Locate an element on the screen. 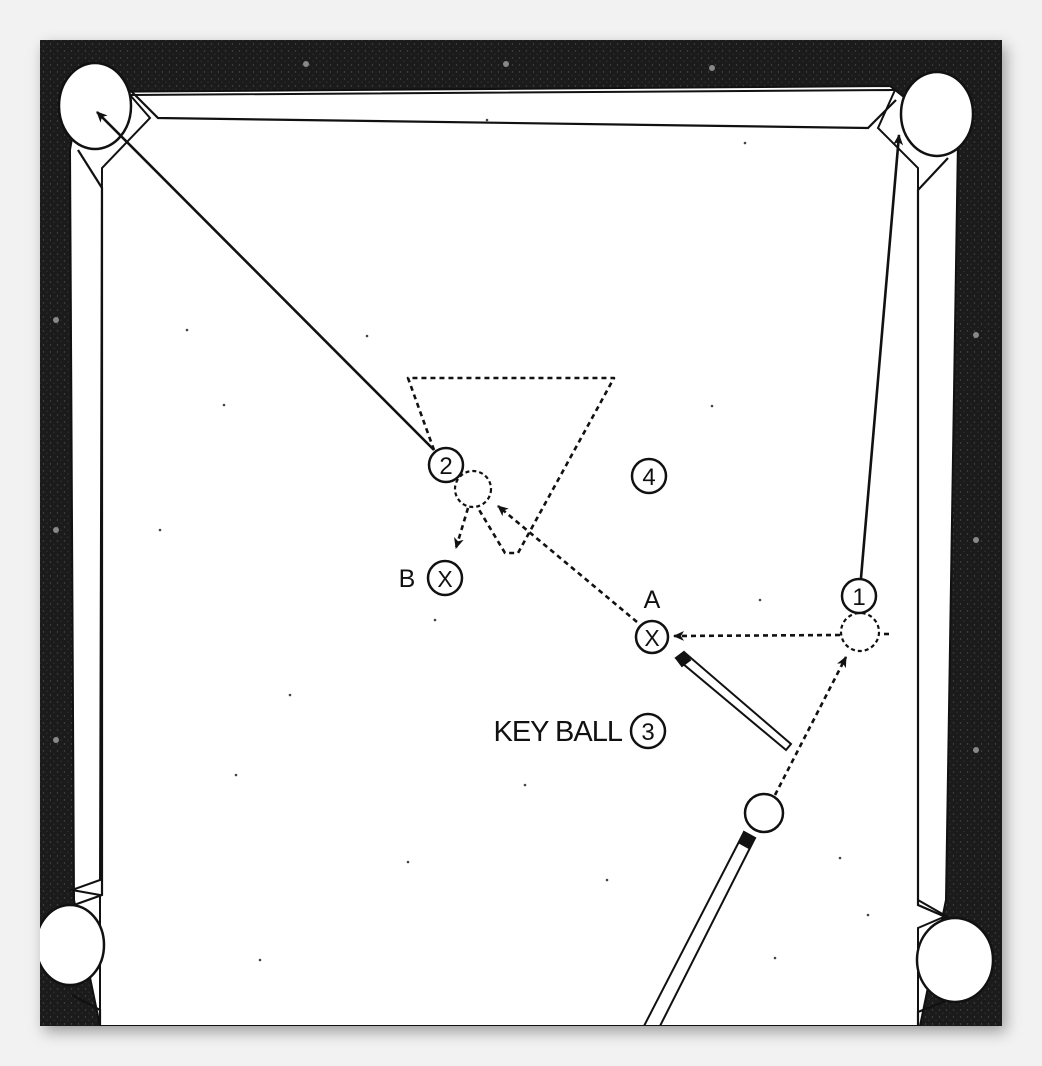 The height and width of the screenshot is (1066, 1042). ball-2: 2 is located at coordinates (446, 465).